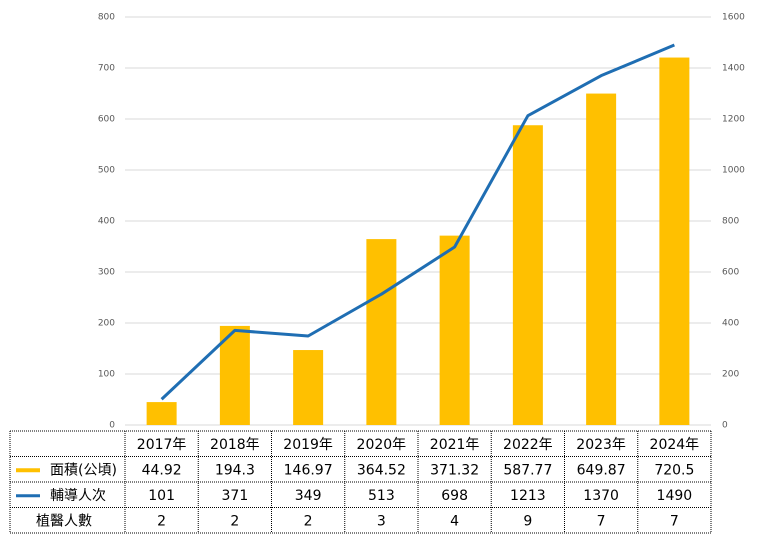 The image size is (762, 545). What do you see at coordinates (601, 496) in the screenshot?
I see `table-cell: 1370` at bounding box center [601, 496].